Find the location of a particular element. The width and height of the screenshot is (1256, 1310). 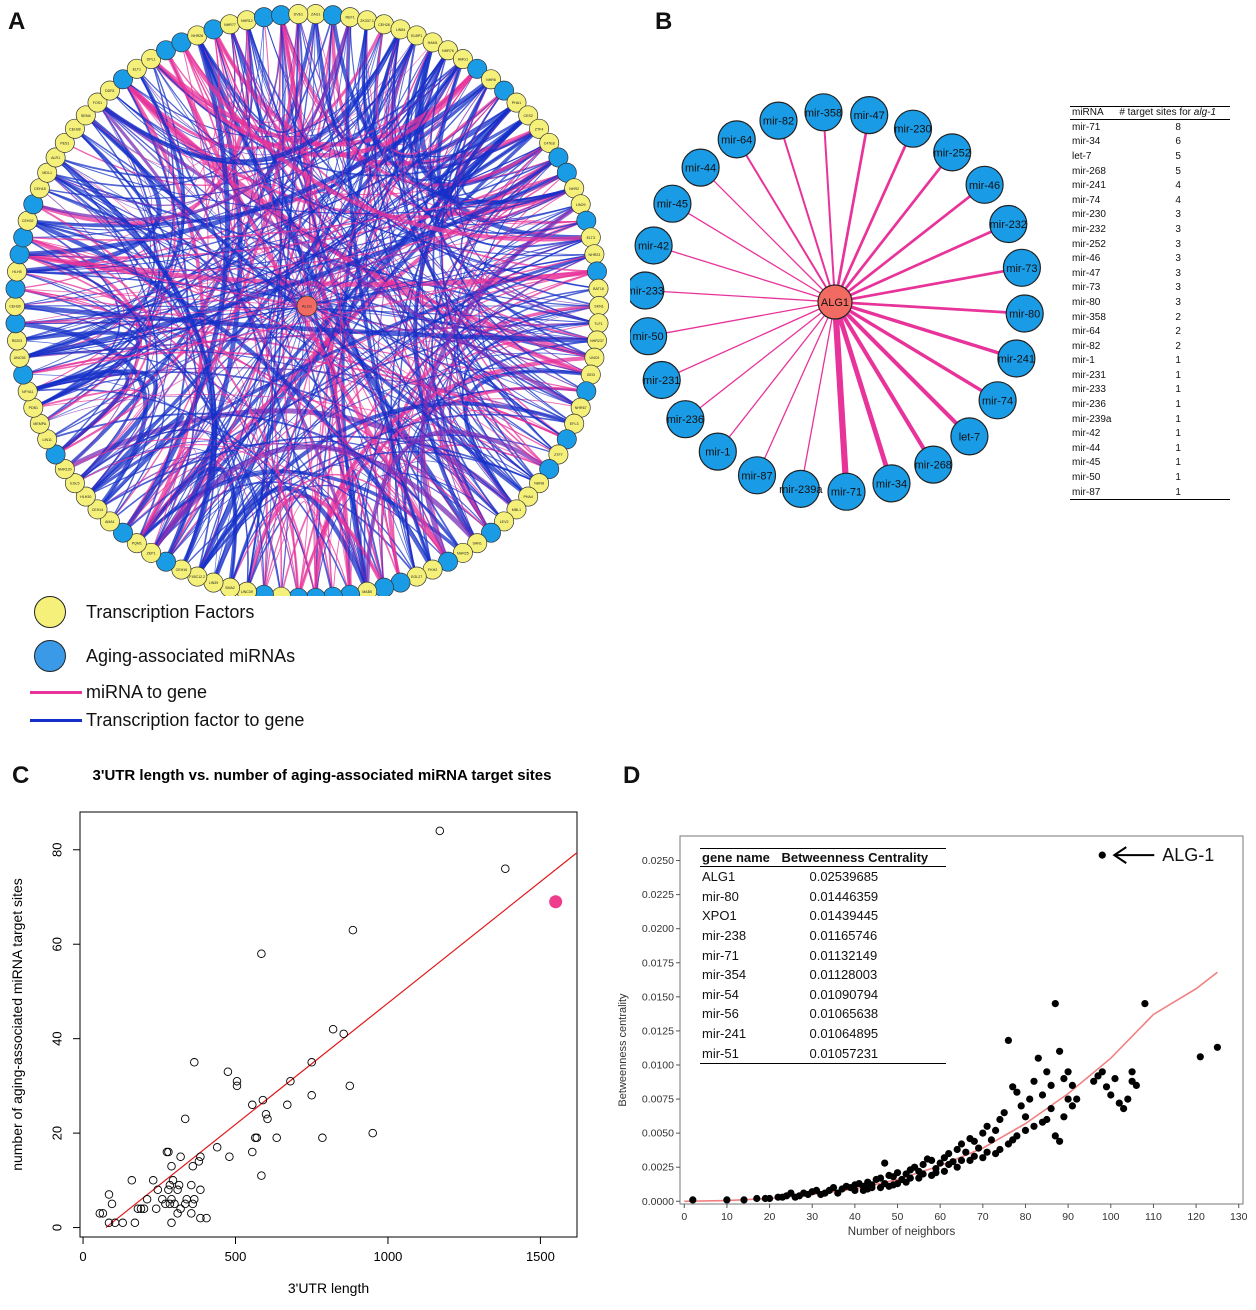

mirna-node-label: mir-82 is located at coordinates (778, 122).